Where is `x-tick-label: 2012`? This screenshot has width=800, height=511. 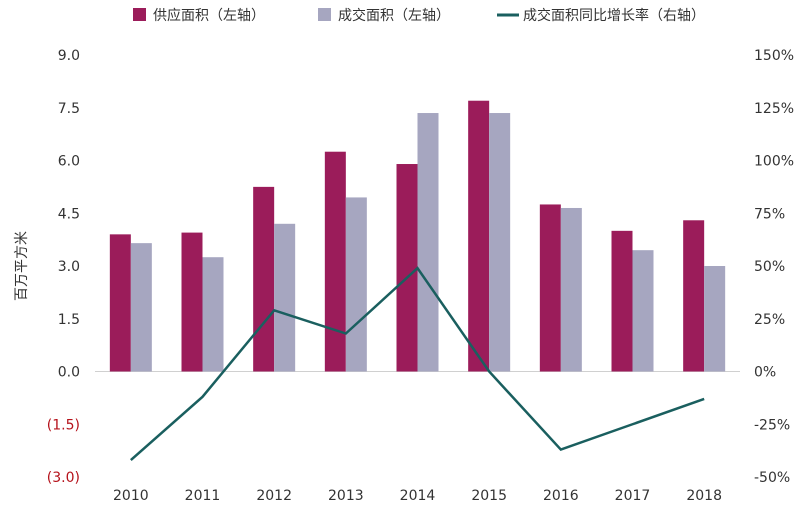 x-tick-label: 2012 is located at coordinates (274, 496).